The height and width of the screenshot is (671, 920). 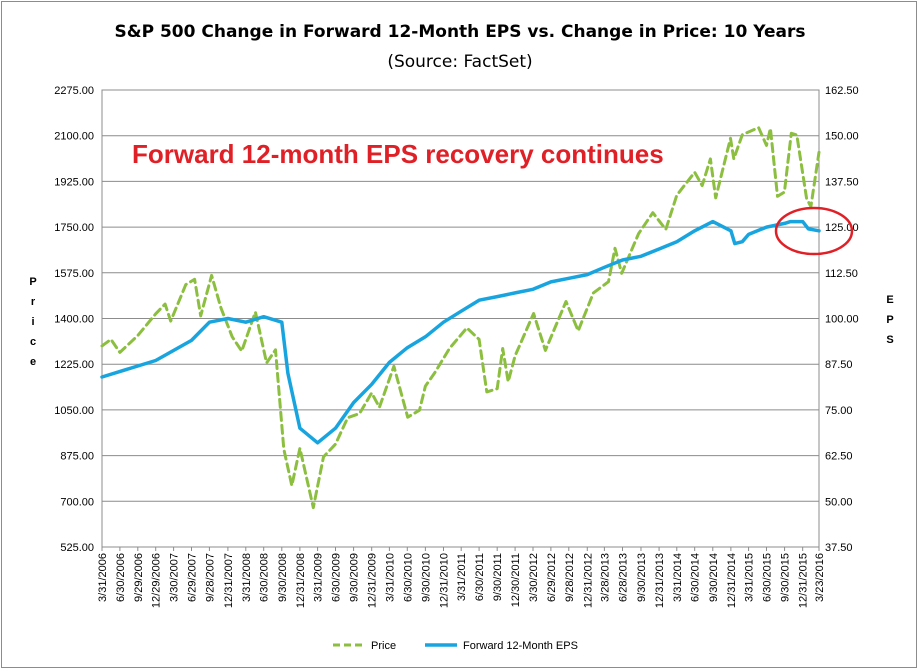 I want to click on x-tick-label: 3/31/2011, so click(x=462, y=577).